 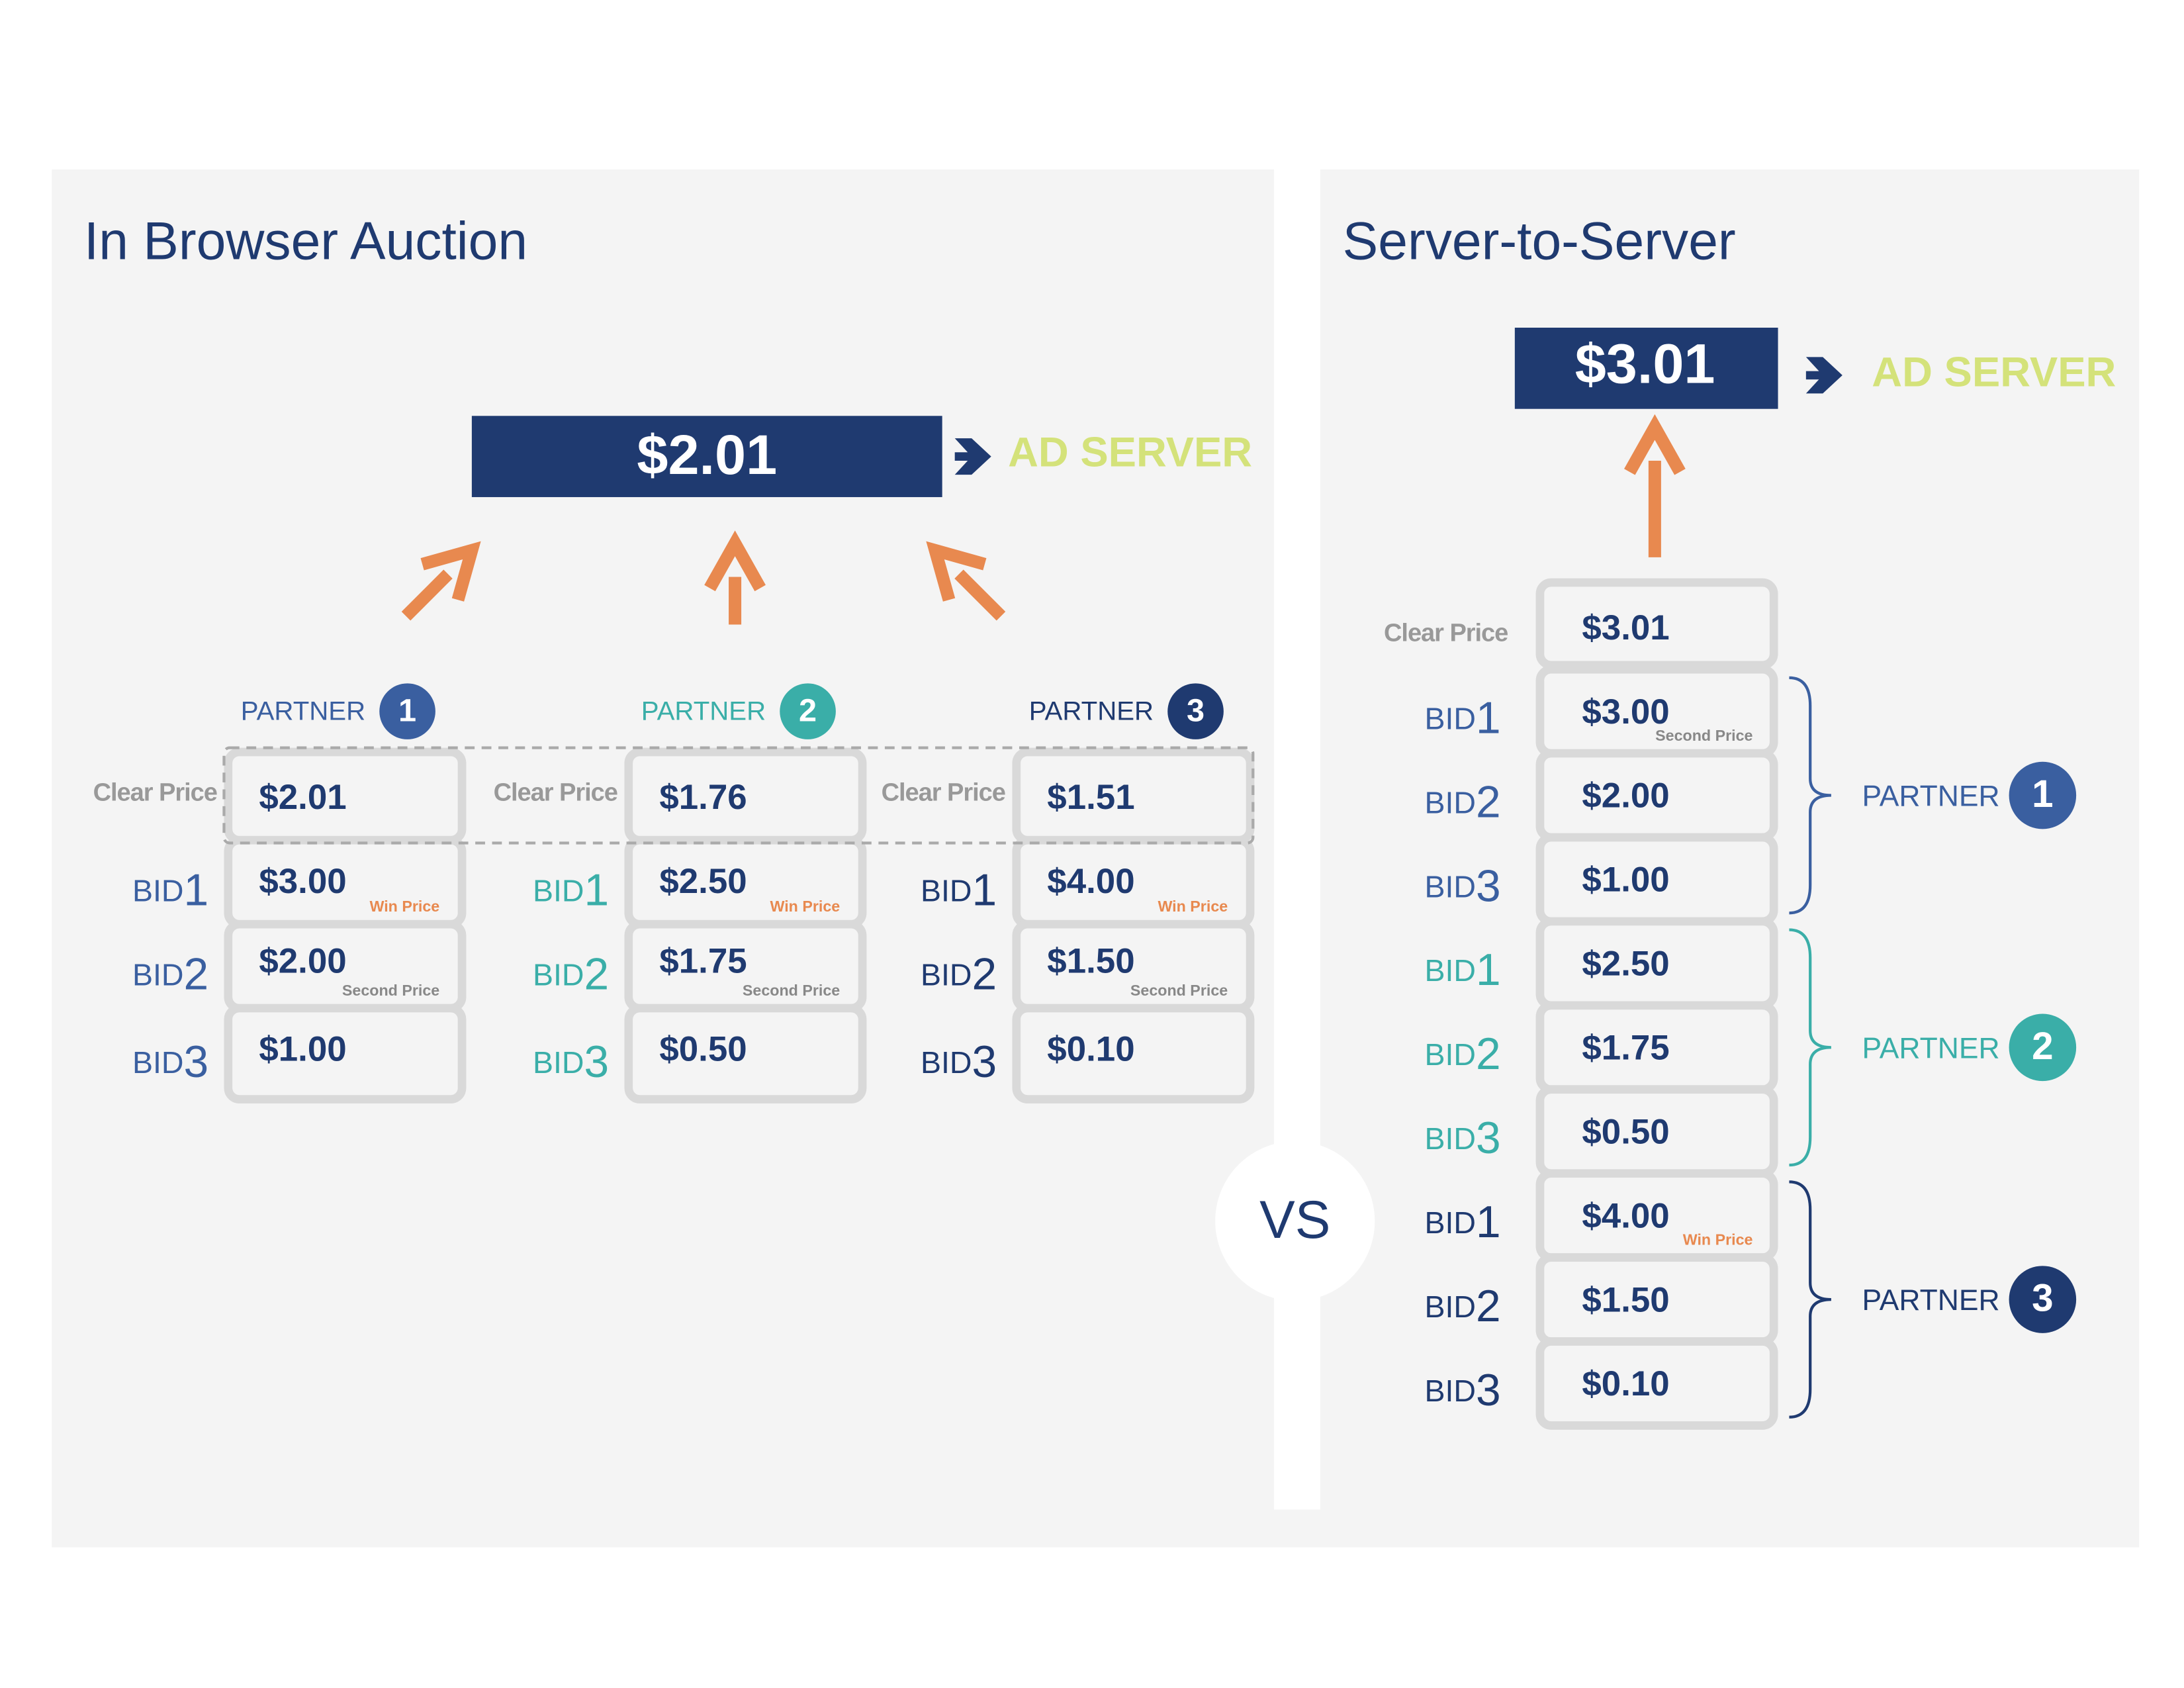 What do you see at coordinates (1625, 964) in the screenshot?
I see `bid-price: $2.50` at bounding box center [1625, 964].